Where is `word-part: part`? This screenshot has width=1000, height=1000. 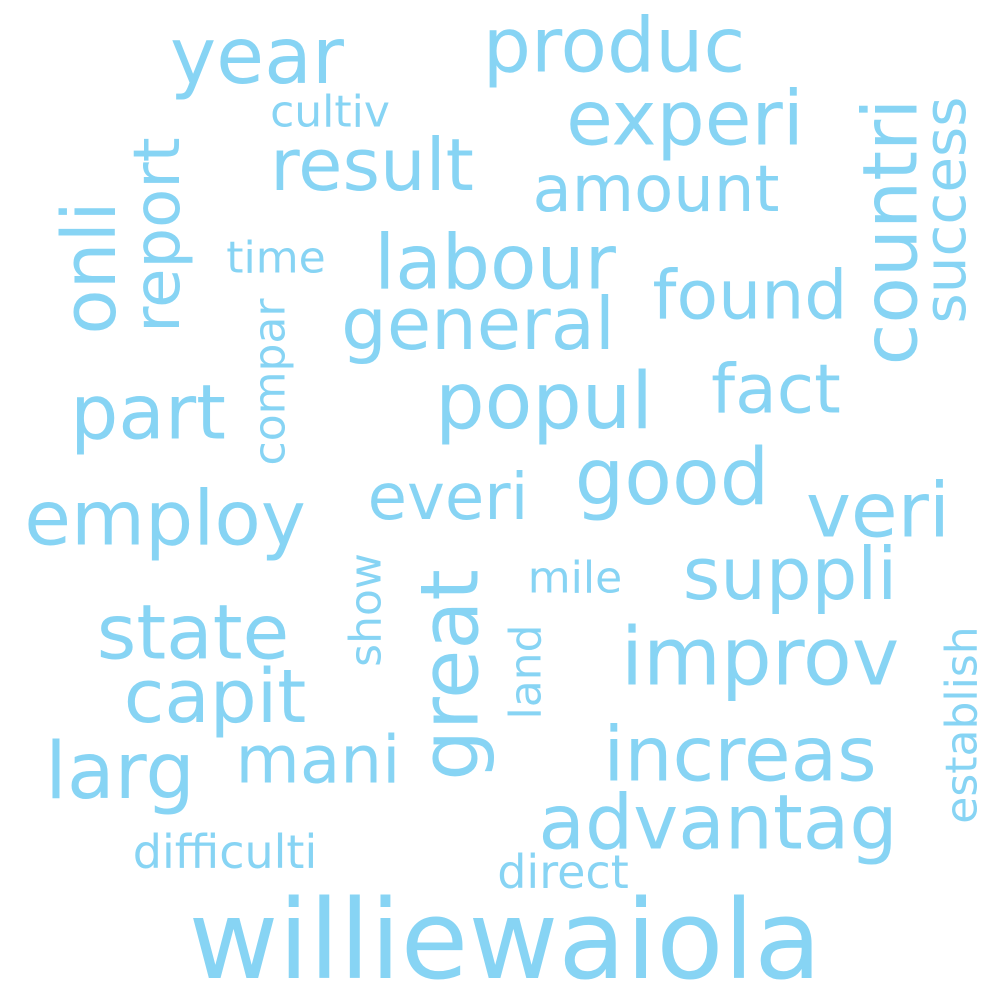
word-part: part is located at coordinates (148, 412).